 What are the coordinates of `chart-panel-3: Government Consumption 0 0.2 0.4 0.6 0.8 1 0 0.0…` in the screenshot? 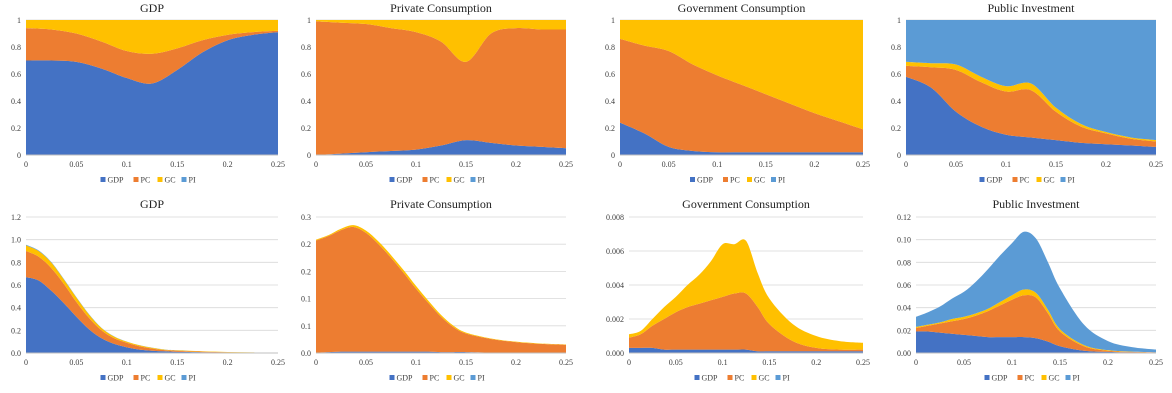 It's located at (729, 98).